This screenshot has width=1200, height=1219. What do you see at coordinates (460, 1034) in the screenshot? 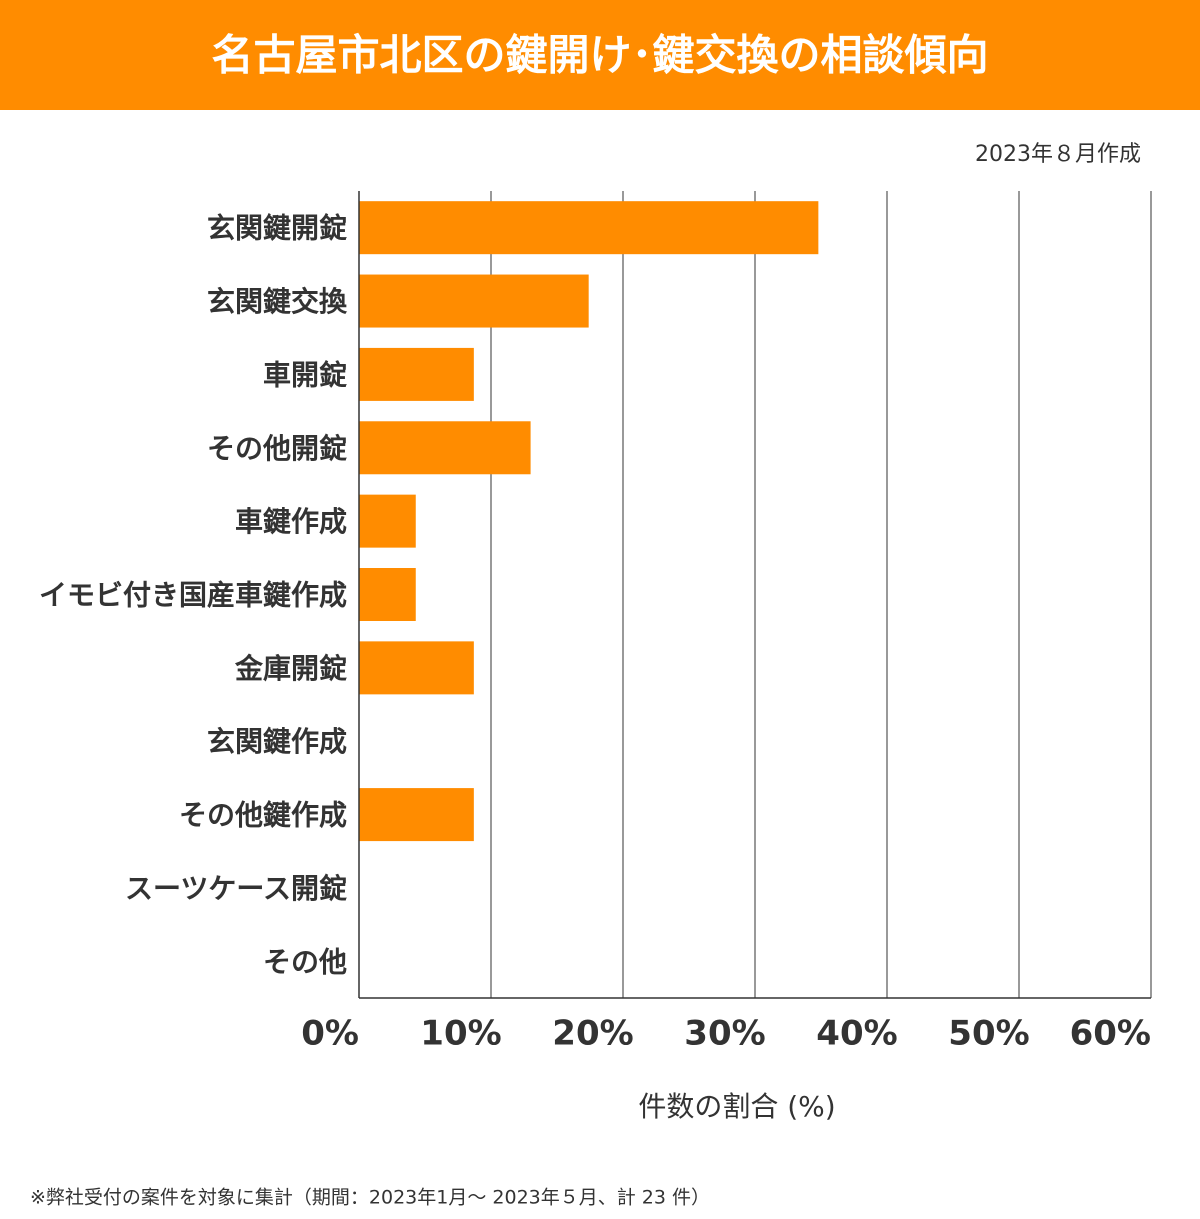
I see `x-tick-label: 10%` at bounding box center [460, 1034].